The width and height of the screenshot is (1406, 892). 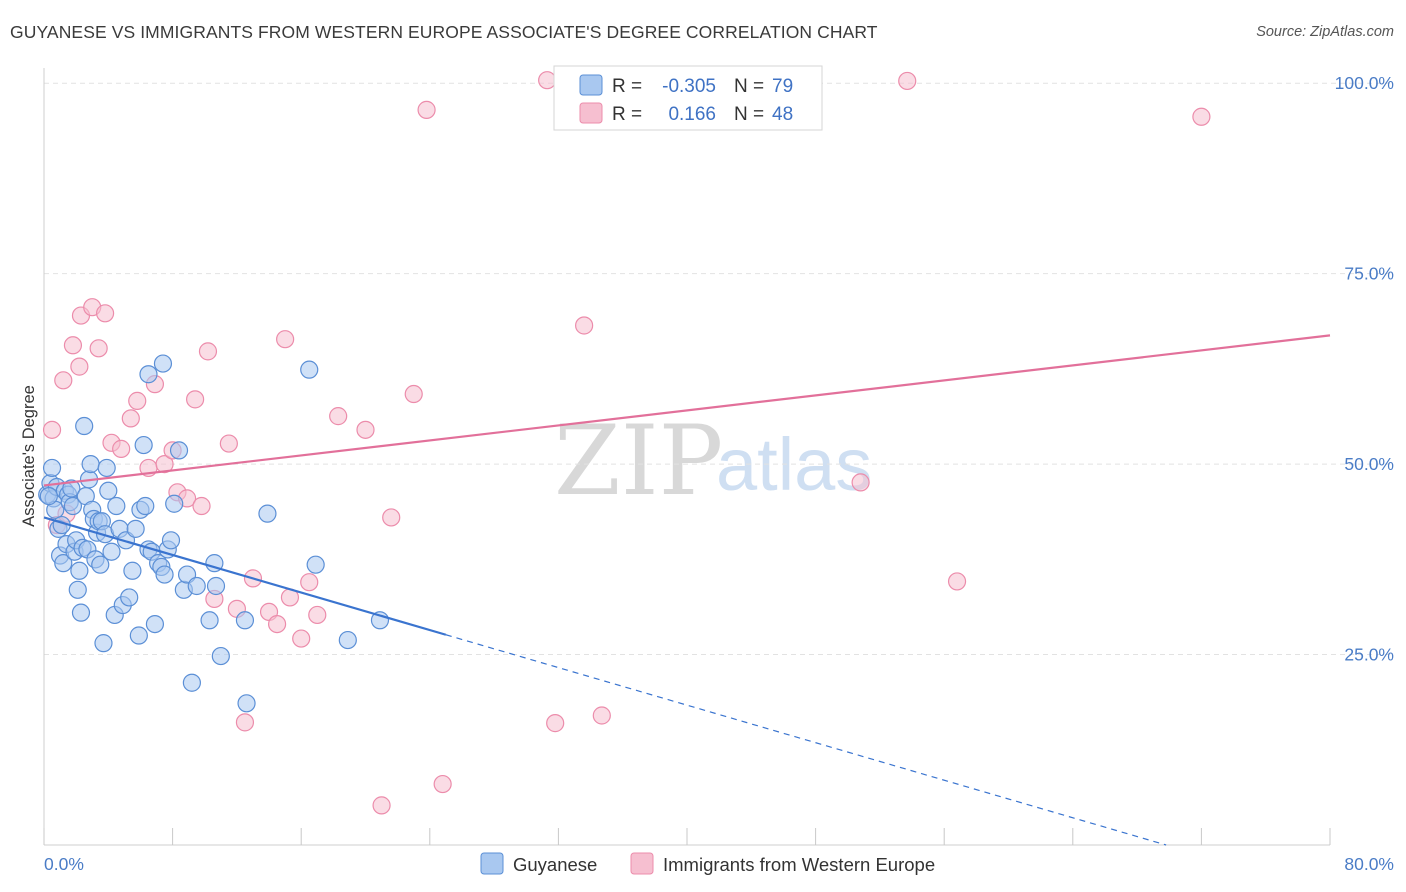 I want to click on stats-n-value-1: 79, so click(x=782, y=86).